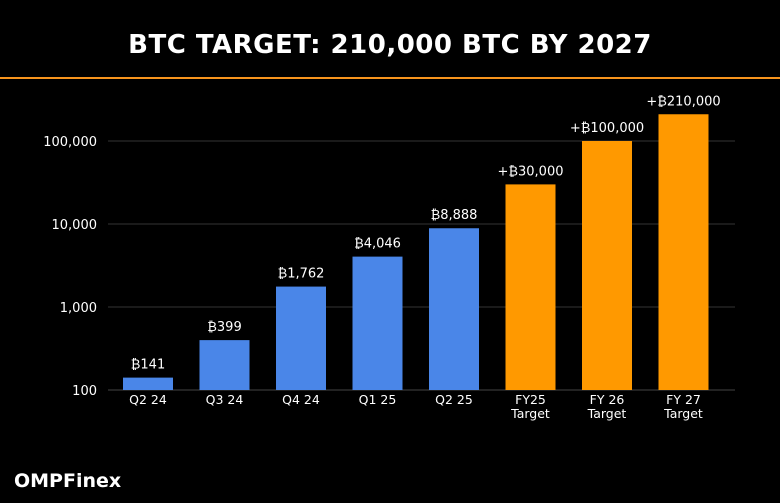  Describe the element at coordinates (148, 365) in the screenshot. I see `bar-value-label: ₿141` at that location.